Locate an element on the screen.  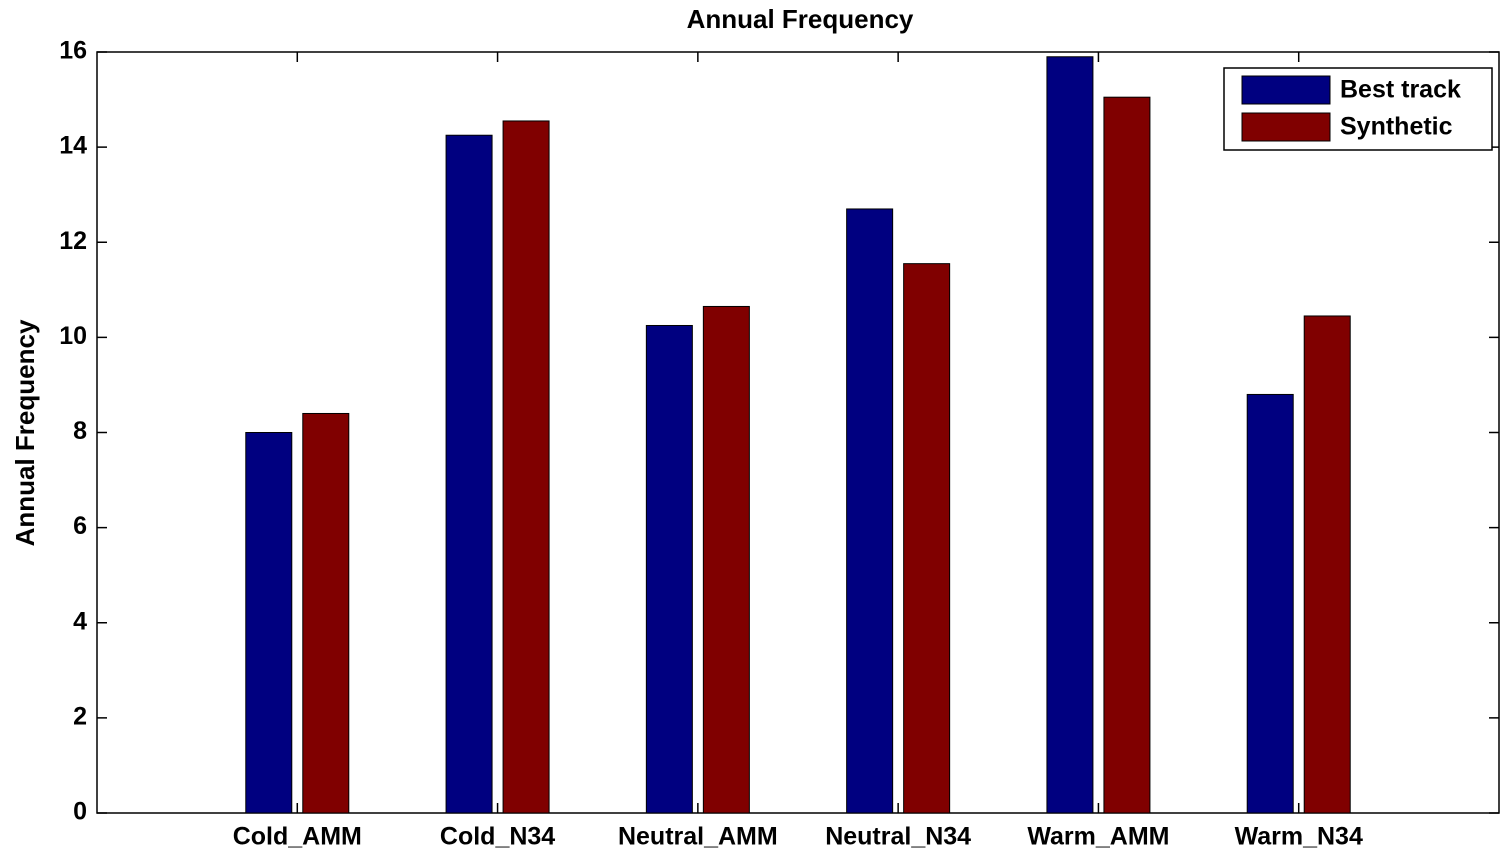
x-tick-label: Neutral_N34 is located at coordinates (898, 837).